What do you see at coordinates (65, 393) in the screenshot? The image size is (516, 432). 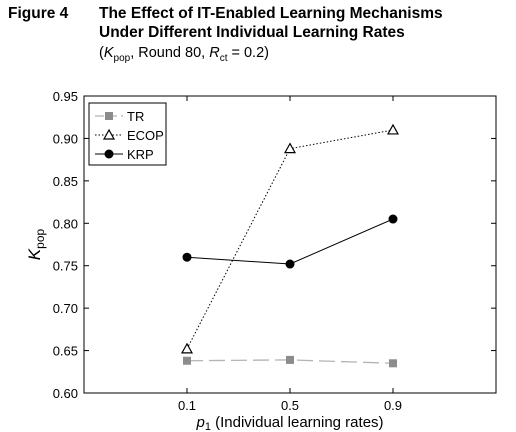 I see `y-tick-label: 0.60` at bounding box center [65, 393].